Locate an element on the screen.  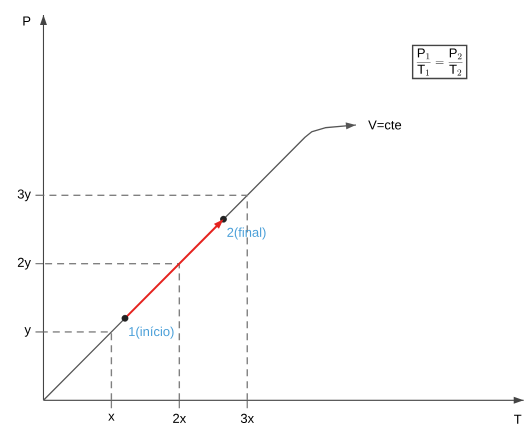
x-tick-label: 2x is located at coordinates (179, 418).